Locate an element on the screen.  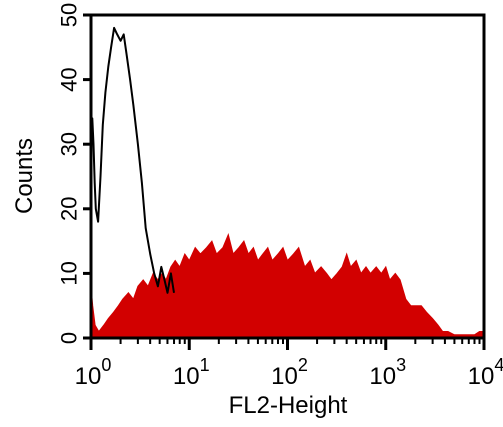
y-tick-label: 10 is located at coordinates (69, 273).